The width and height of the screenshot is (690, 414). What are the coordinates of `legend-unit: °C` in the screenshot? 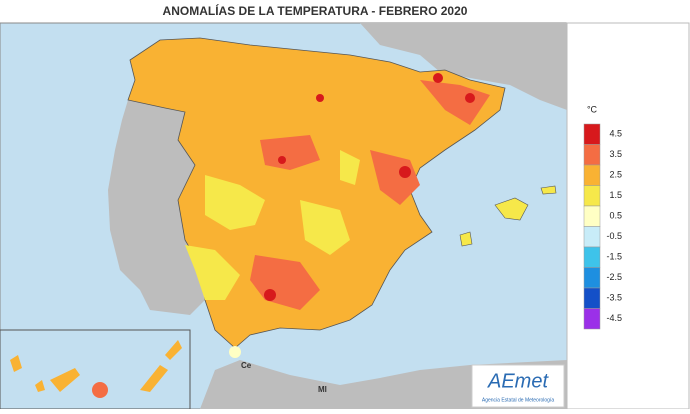 It's located at (592, 109).